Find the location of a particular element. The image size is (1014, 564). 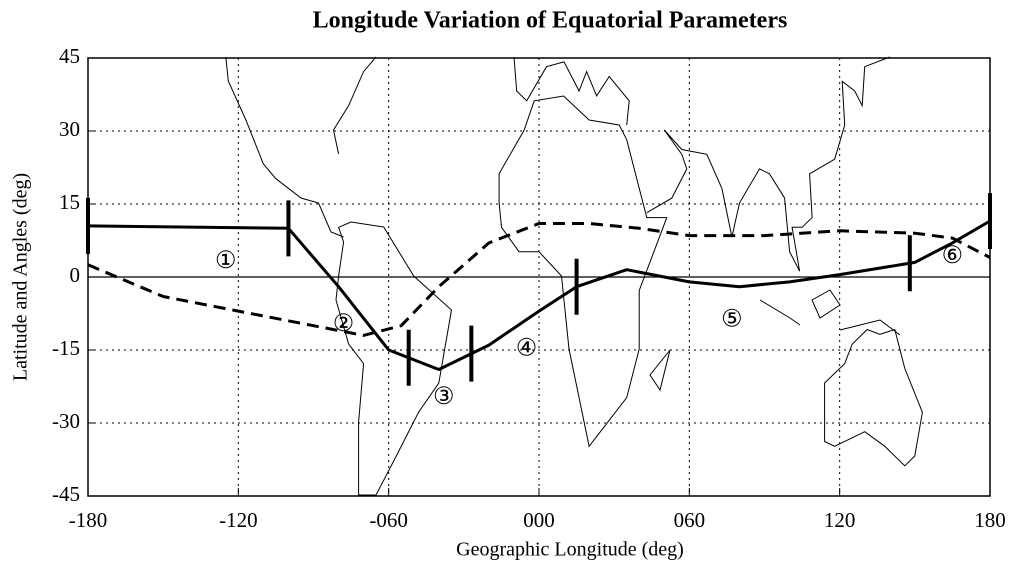

y-axis-label: Latitude and Angles (deg) is located at coordinates (21, 277).